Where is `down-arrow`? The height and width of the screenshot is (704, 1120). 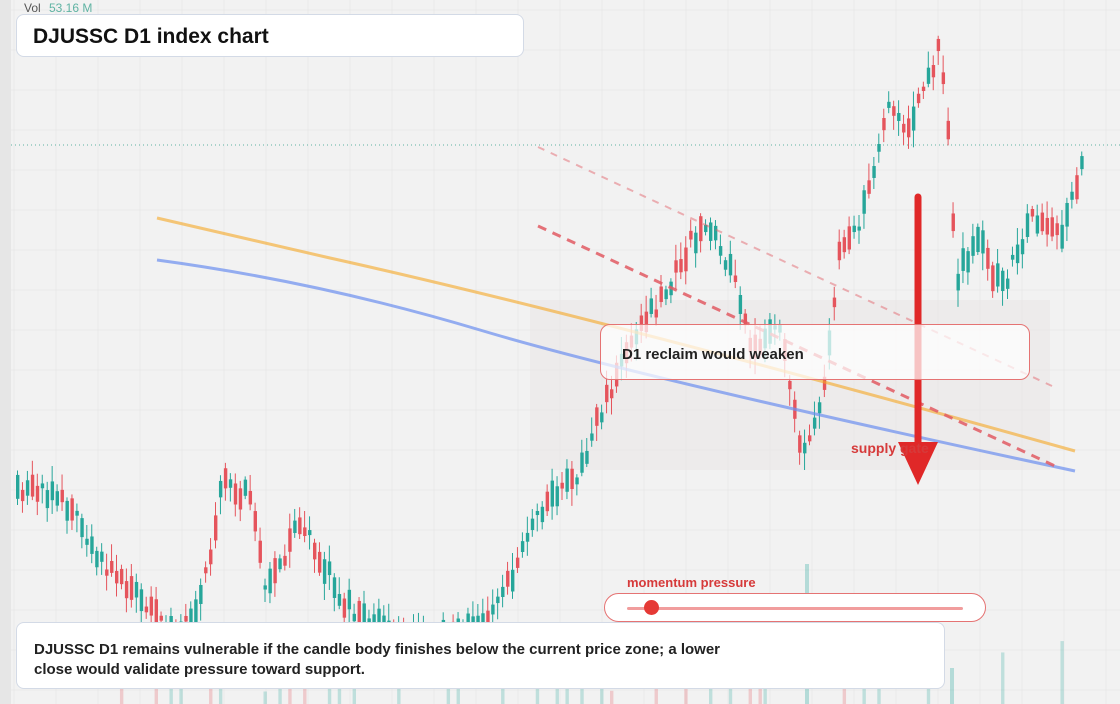 down-arrow is located at coordinates (918, 339).